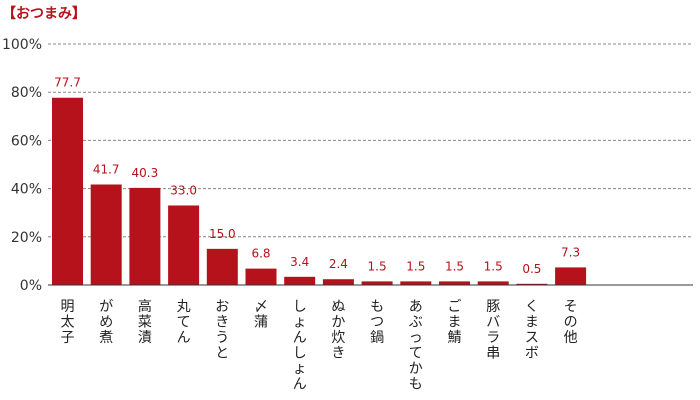 The width and height of the screenshot is (700, 400). I want to click on y-tick-label: 60%, so click(26, 141).